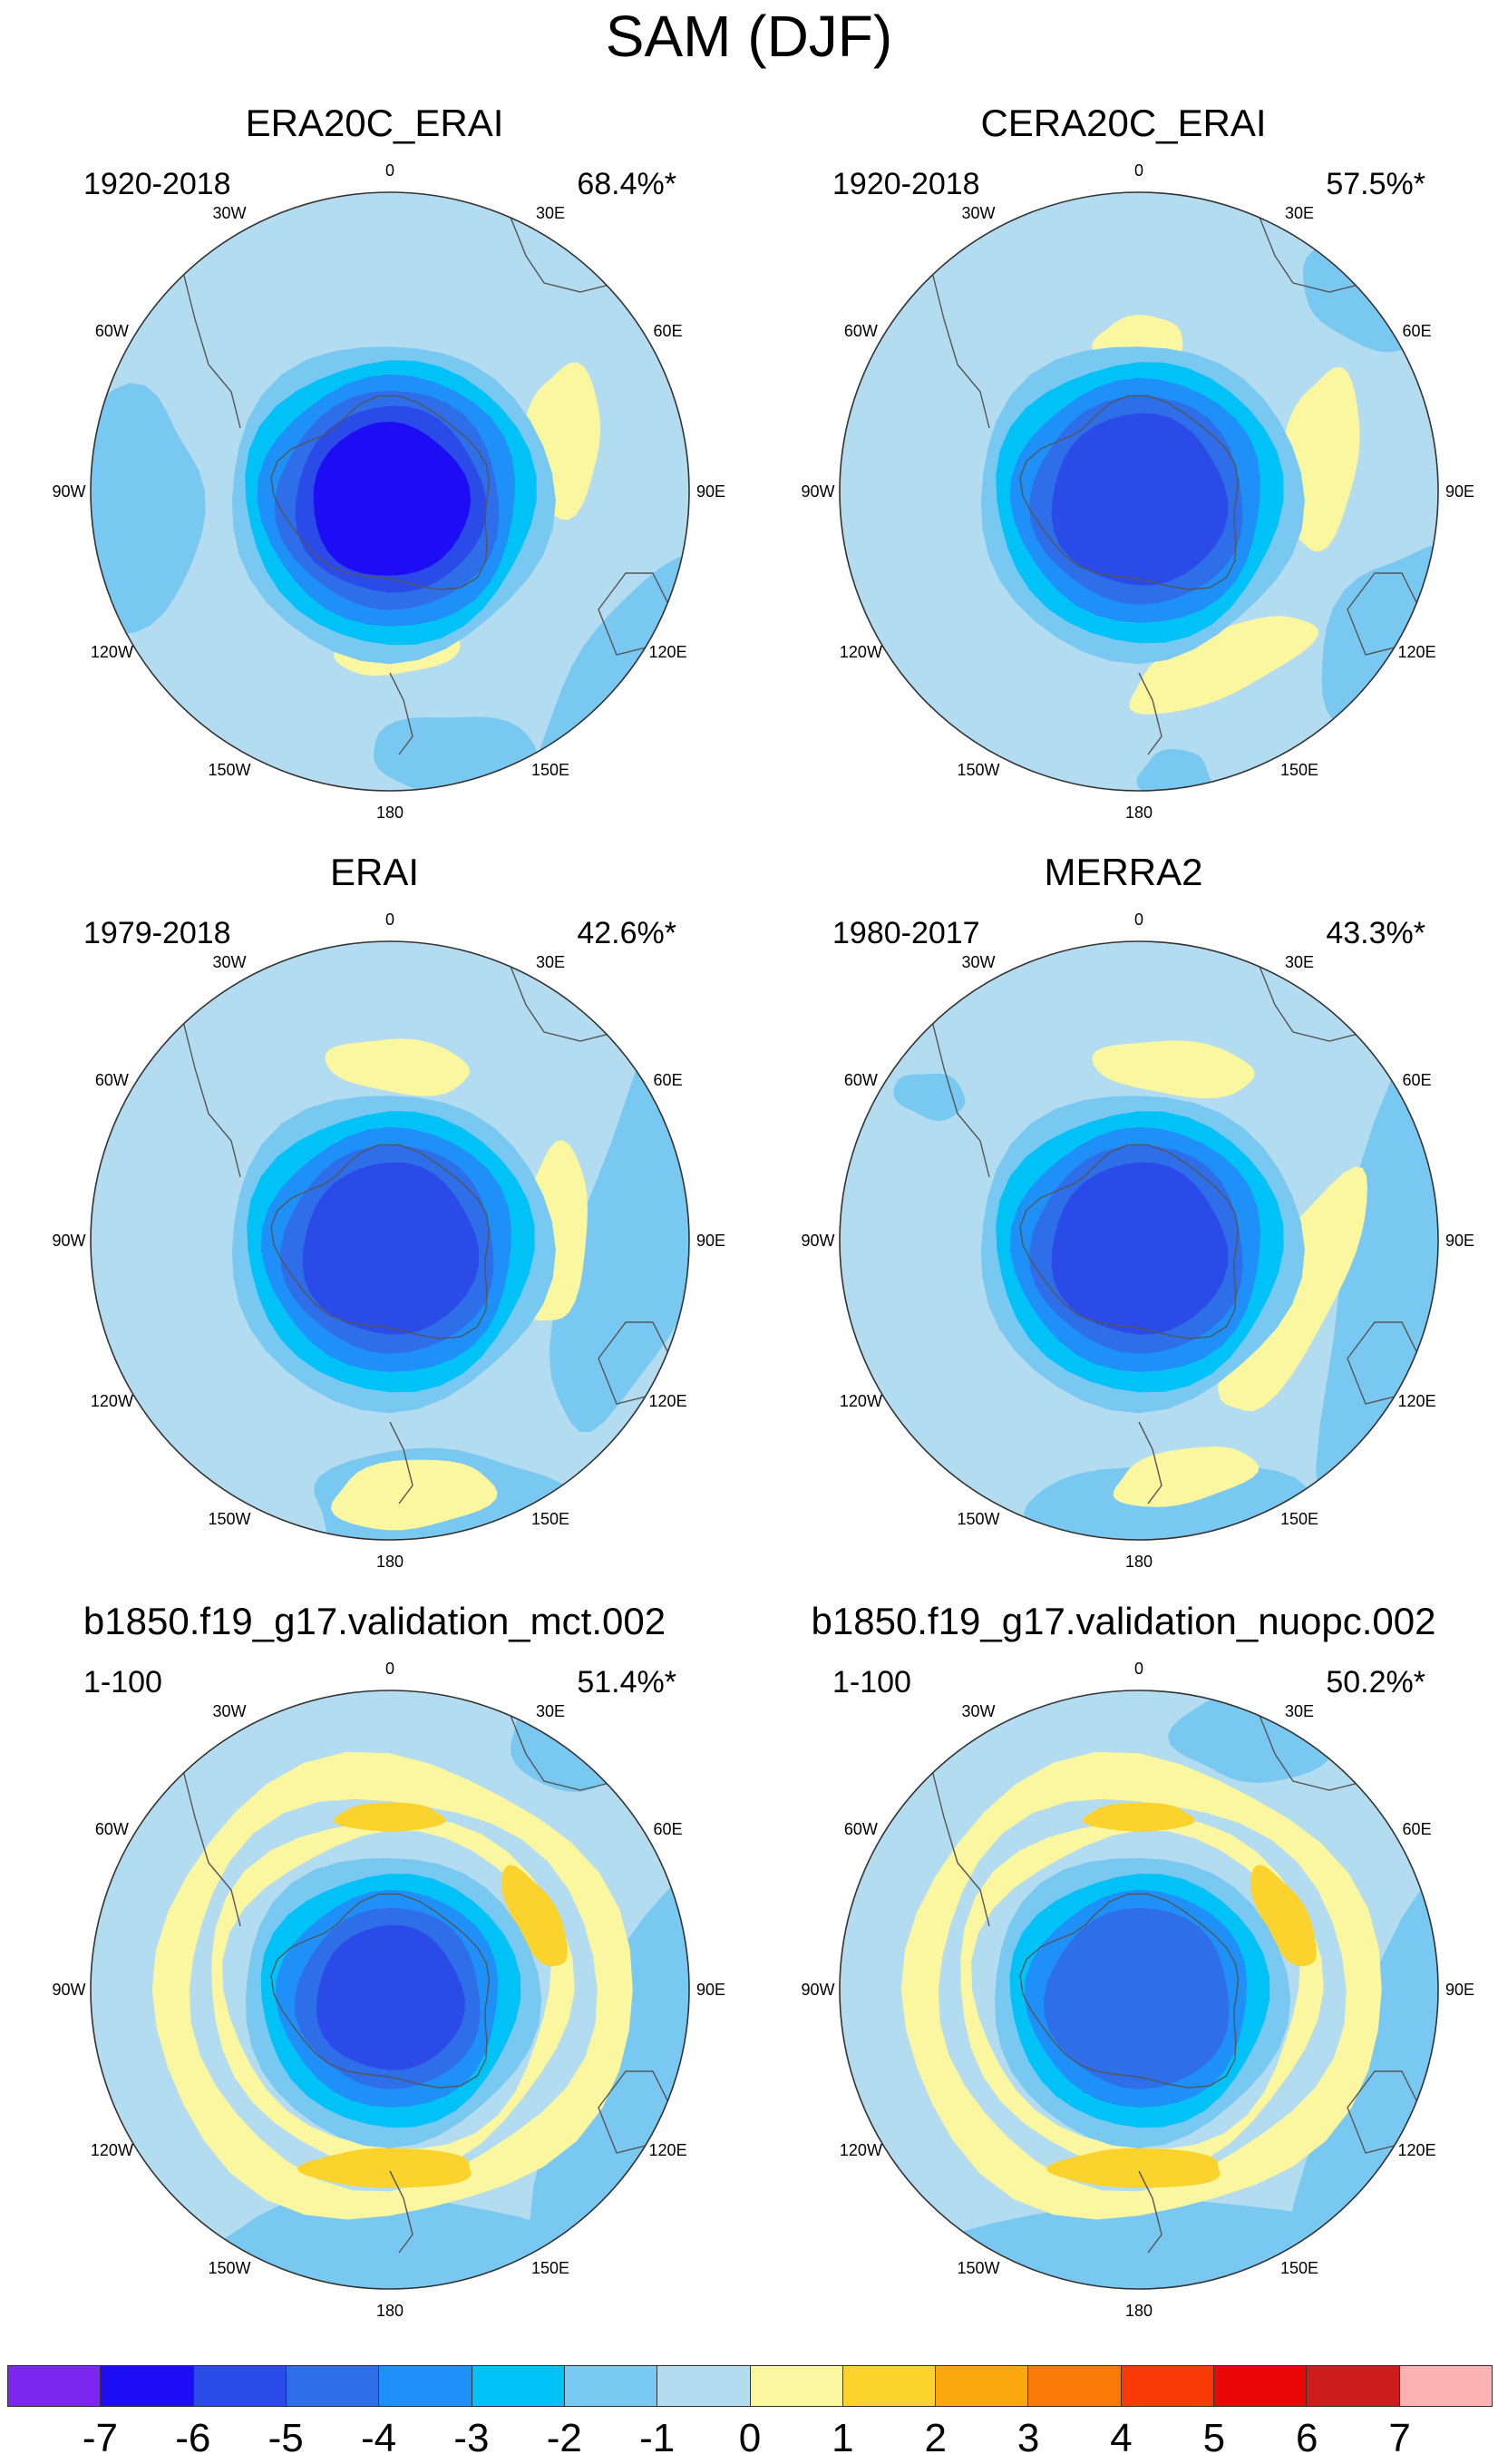  Describe the element at coordinates (843, 2438) in the screenshot. I see `colorbar-tick-label: 1` at that location.